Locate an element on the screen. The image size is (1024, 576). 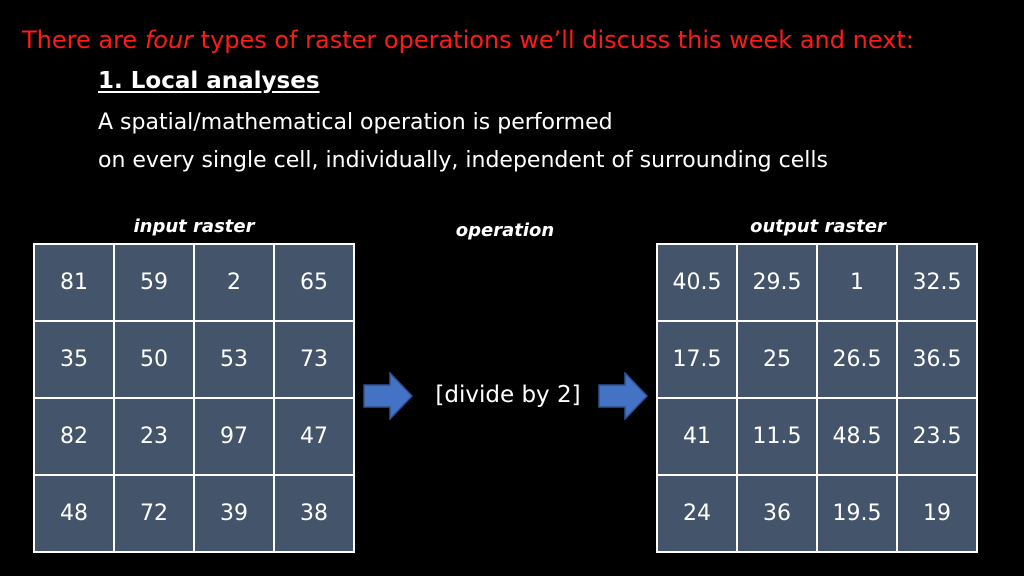
input-cell: 73 is located at coordinates (314, 359).